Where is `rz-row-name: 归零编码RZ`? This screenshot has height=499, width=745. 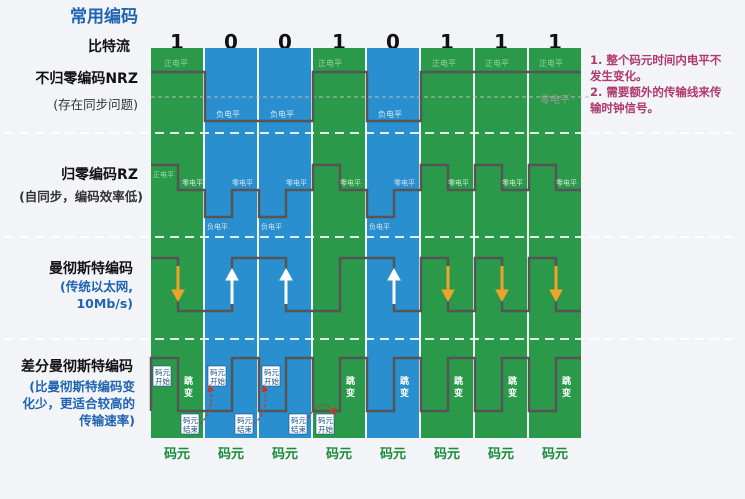
rz-row-name: 归零编码RZ is located at coordinates (99, 175).